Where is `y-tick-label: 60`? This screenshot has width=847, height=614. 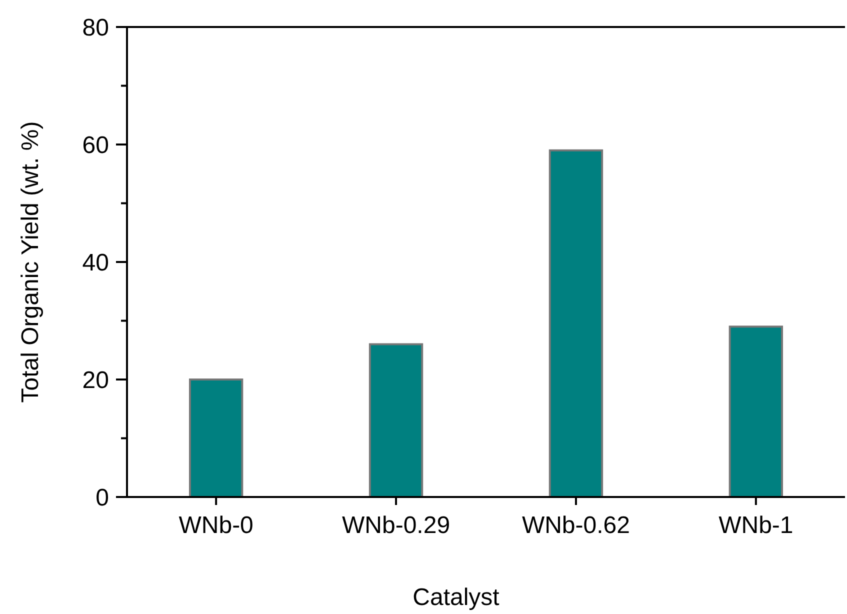 y-tick-label: 60 is located at coordinates (95, 145).